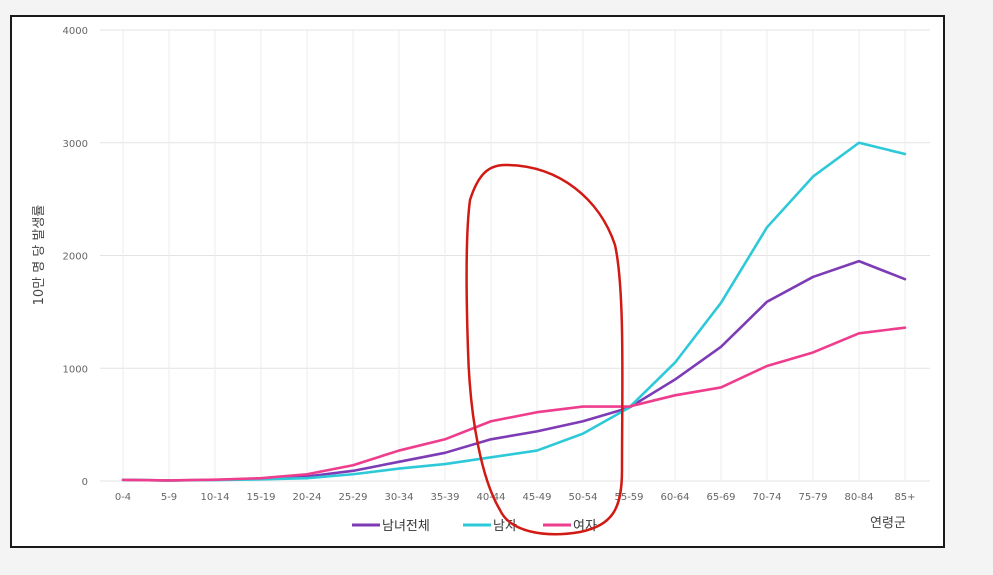  What do you see at coordinates (812, 497) in the screenshot?
I see `x-tick-label: 75-79` at bounding box center [812, 497].